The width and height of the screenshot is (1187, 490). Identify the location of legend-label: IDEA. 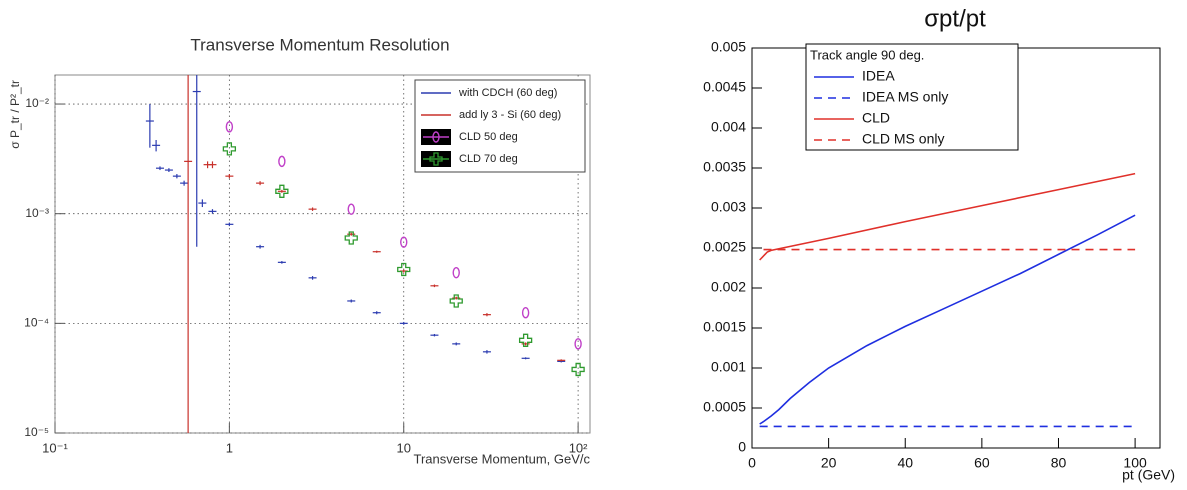
(878, 76).